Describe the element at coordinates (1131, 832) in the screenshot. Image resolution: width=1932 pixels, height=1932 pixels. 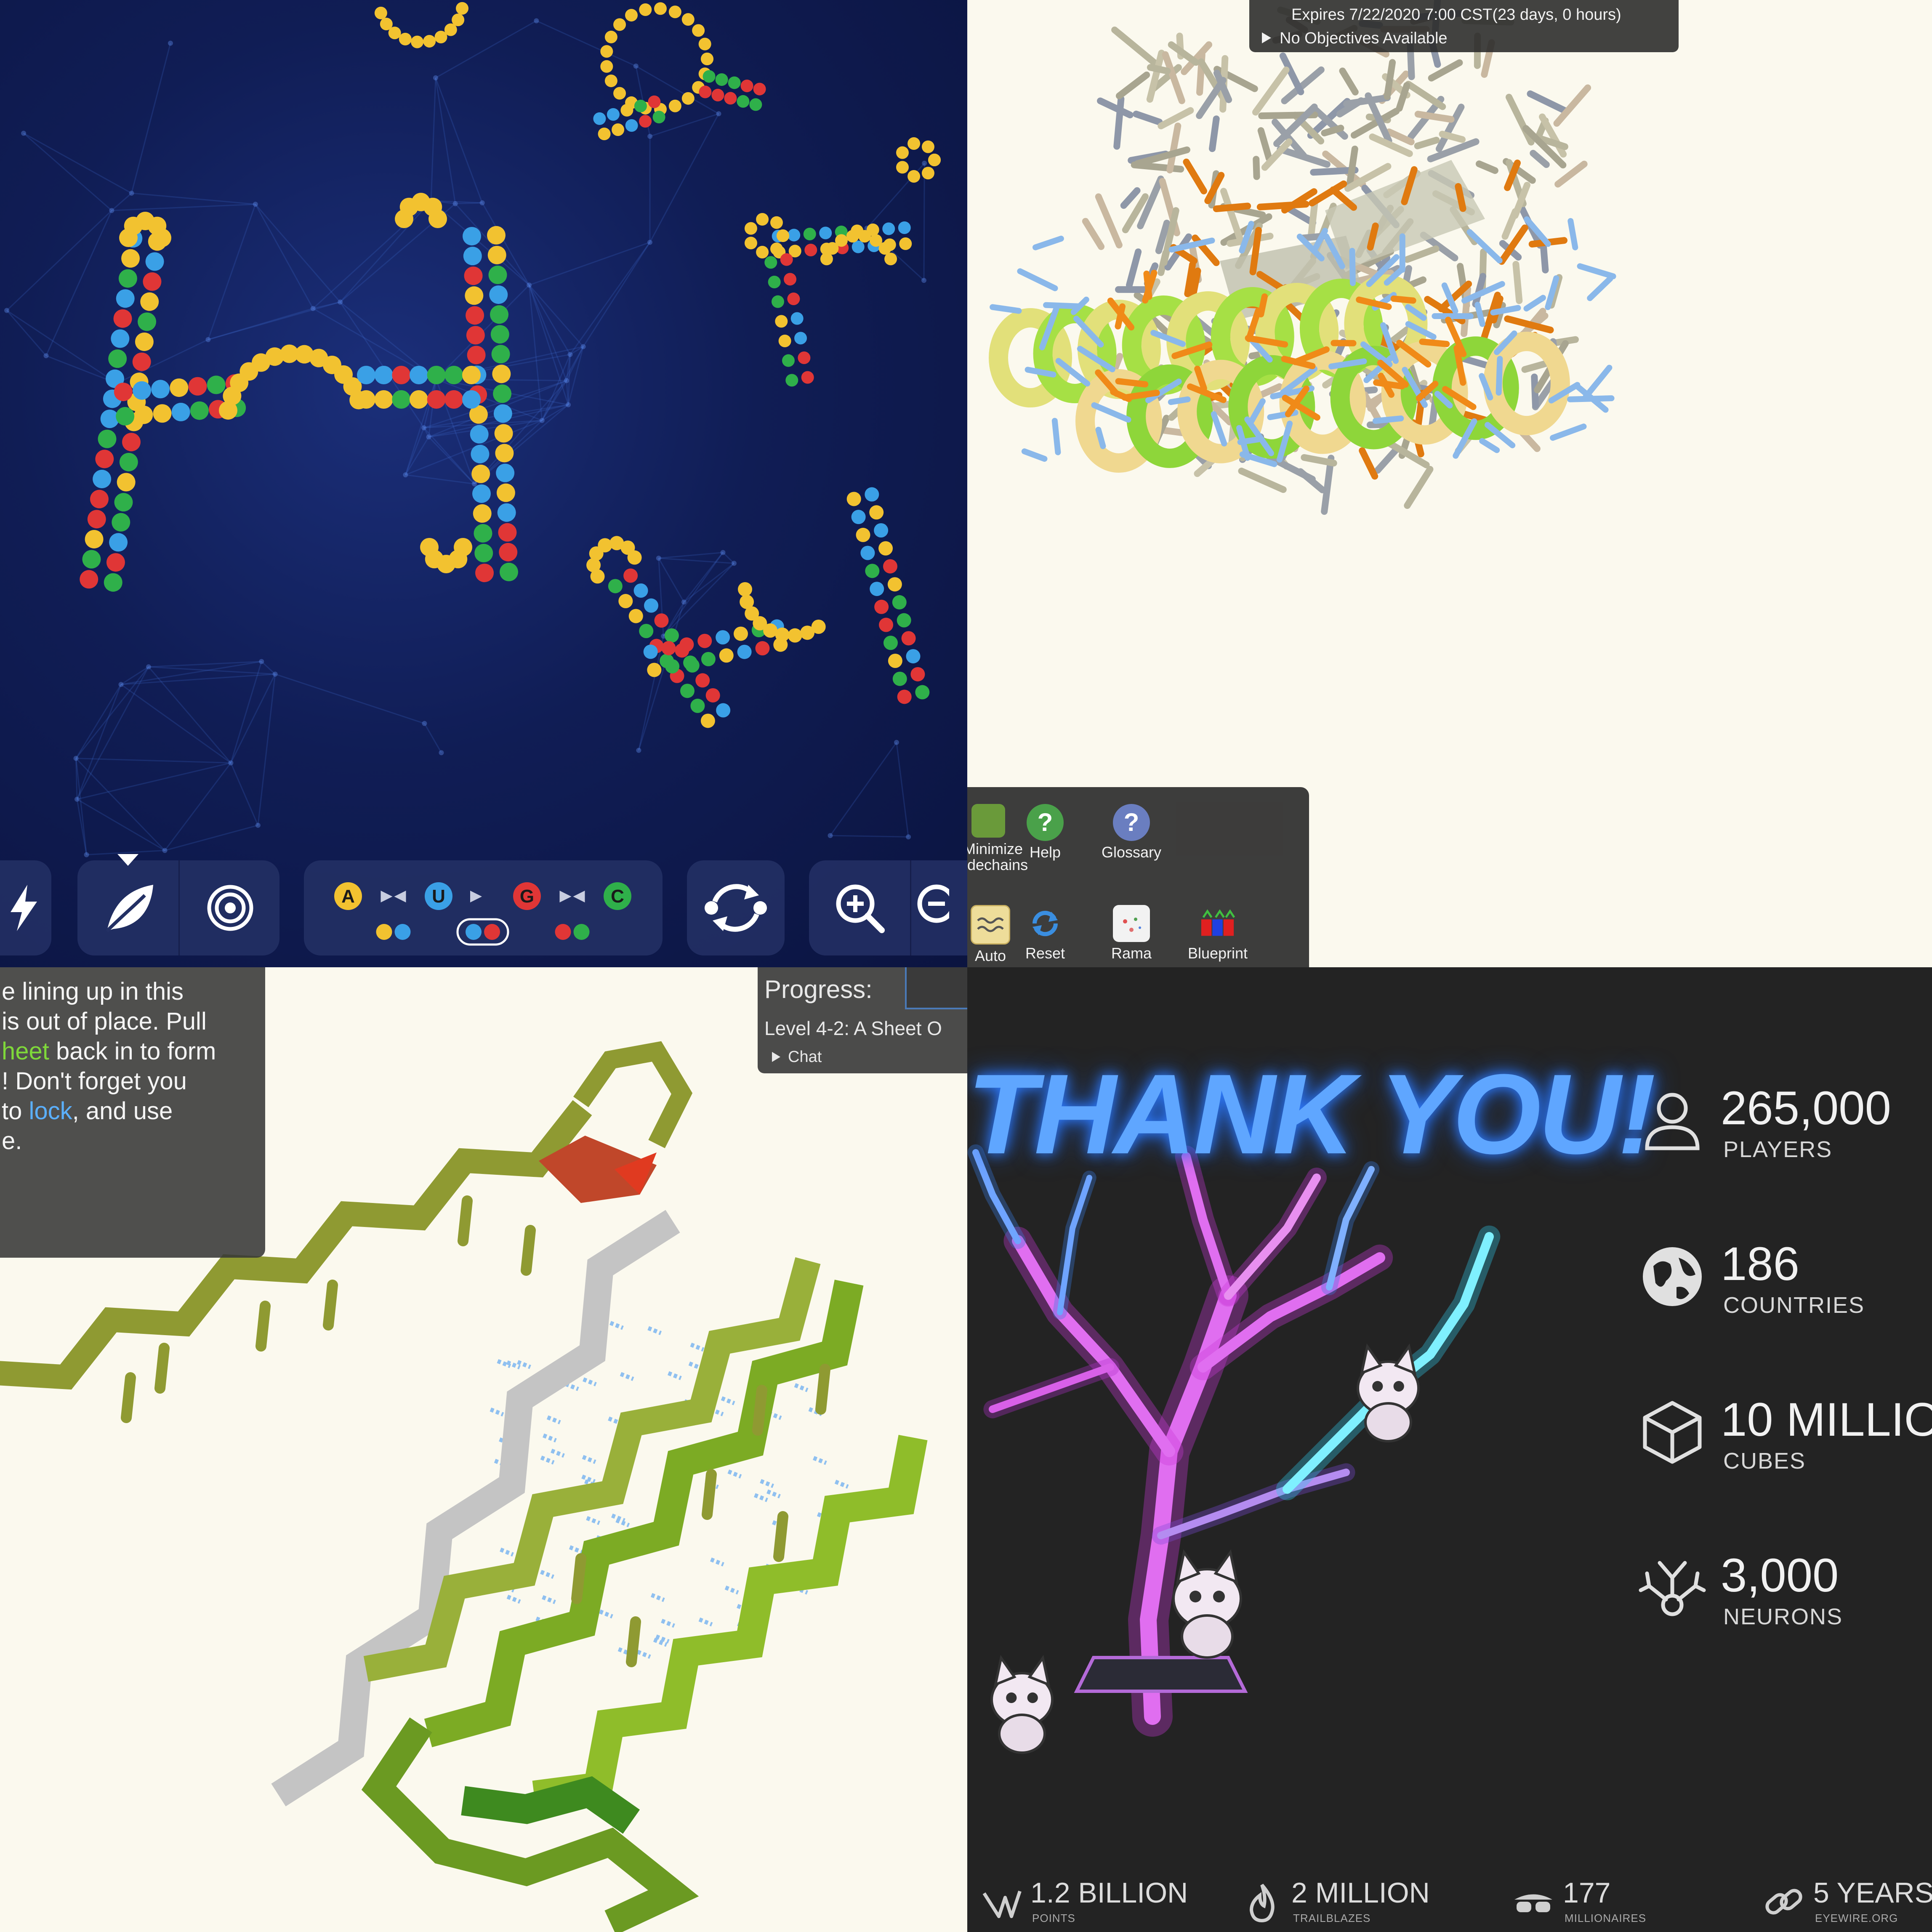
I see `glossary-button: ? Glossary` at that location.